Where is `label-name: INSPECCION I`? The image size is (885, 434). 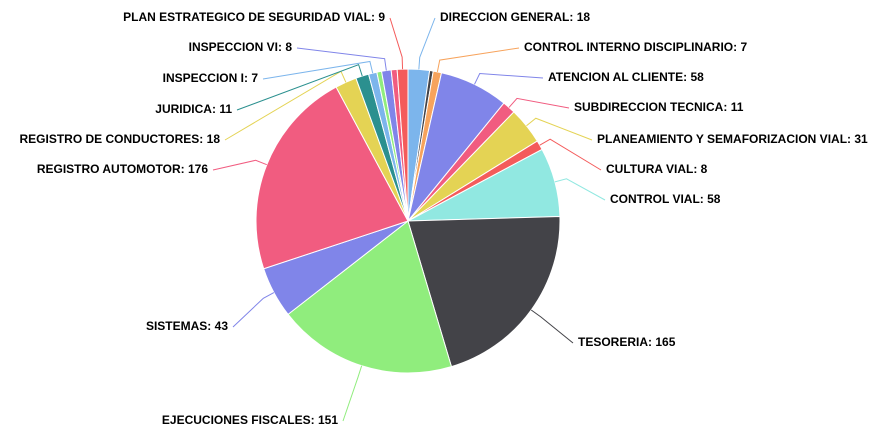 label-name: INSPECCION I is located at coordinates (203, 78).